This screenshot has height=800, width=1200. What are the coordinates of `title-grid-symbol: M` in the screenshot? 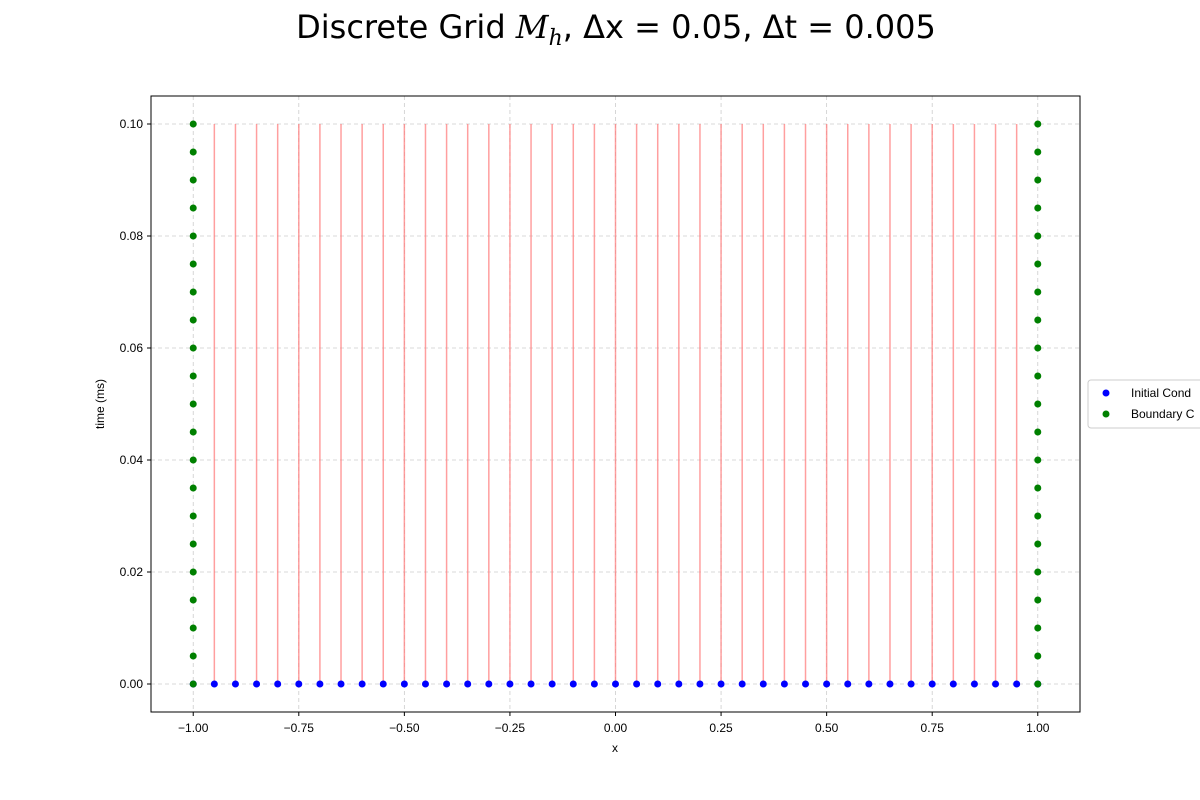 It's located at (532, 27).